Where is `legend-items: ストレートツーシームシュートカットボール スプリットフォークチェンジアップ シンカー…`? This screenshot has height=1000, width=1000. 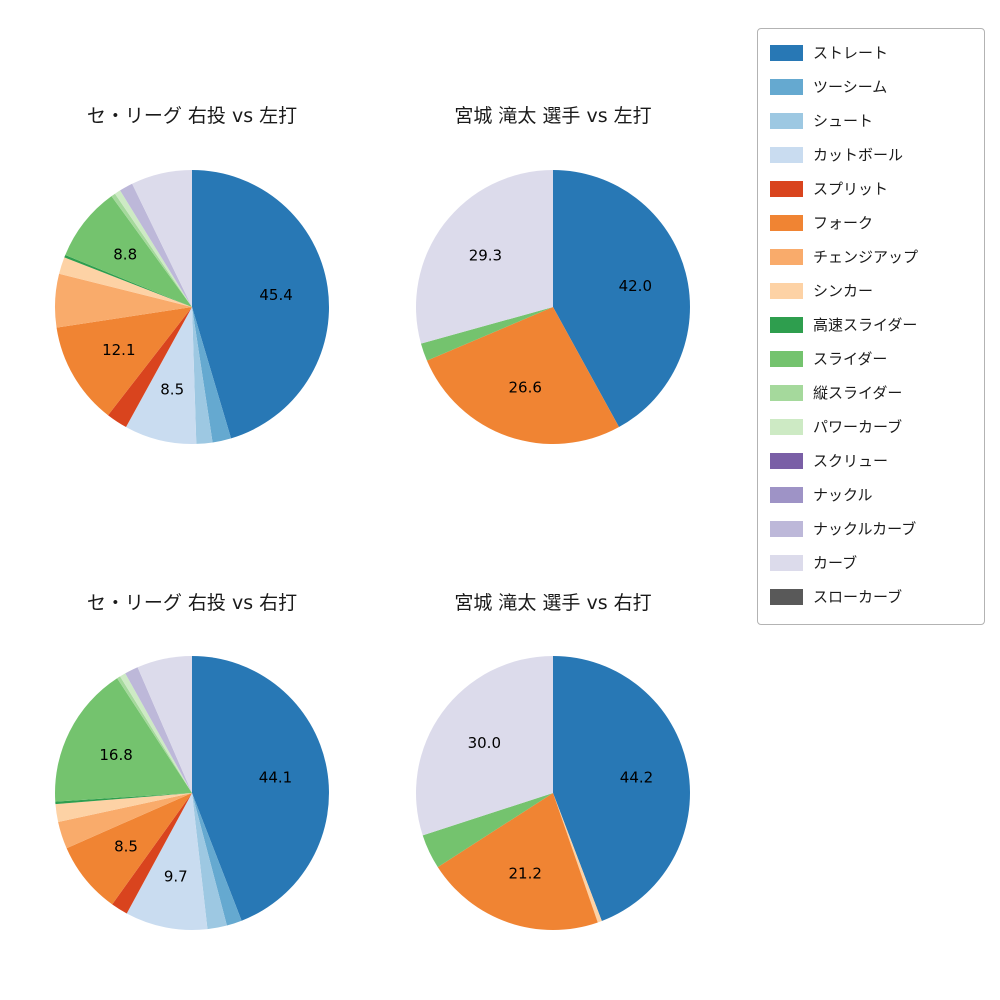
legend-items: ストレートツーシームシュートカットボール スプリットフォークチェンジアップ シンカー… is located at coordinates (871, 324).